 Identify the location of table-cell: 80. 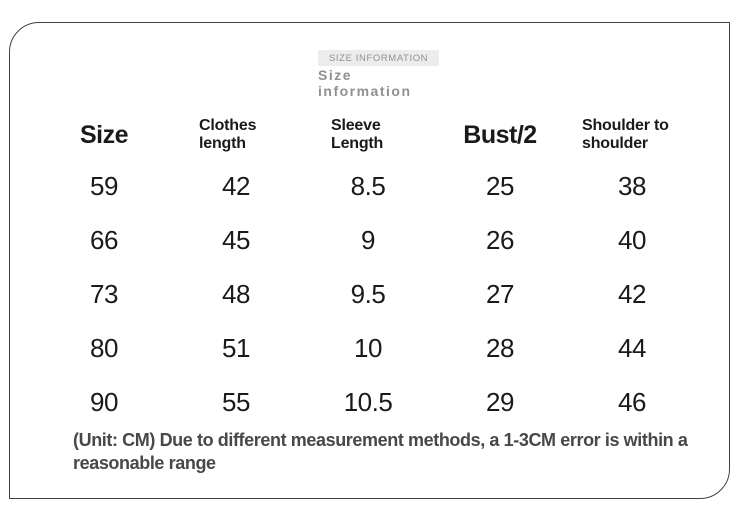
(104, 347).